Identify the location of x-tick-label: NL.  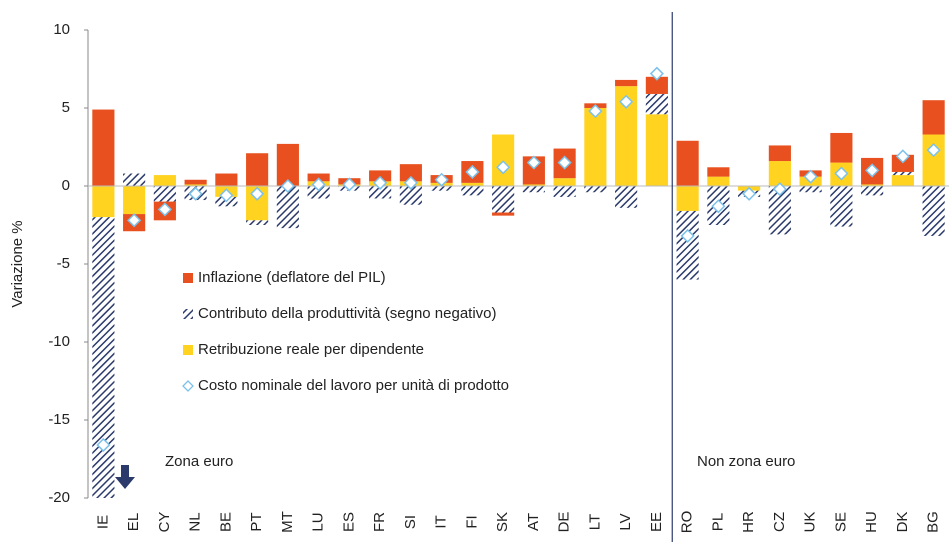
(195, 521).